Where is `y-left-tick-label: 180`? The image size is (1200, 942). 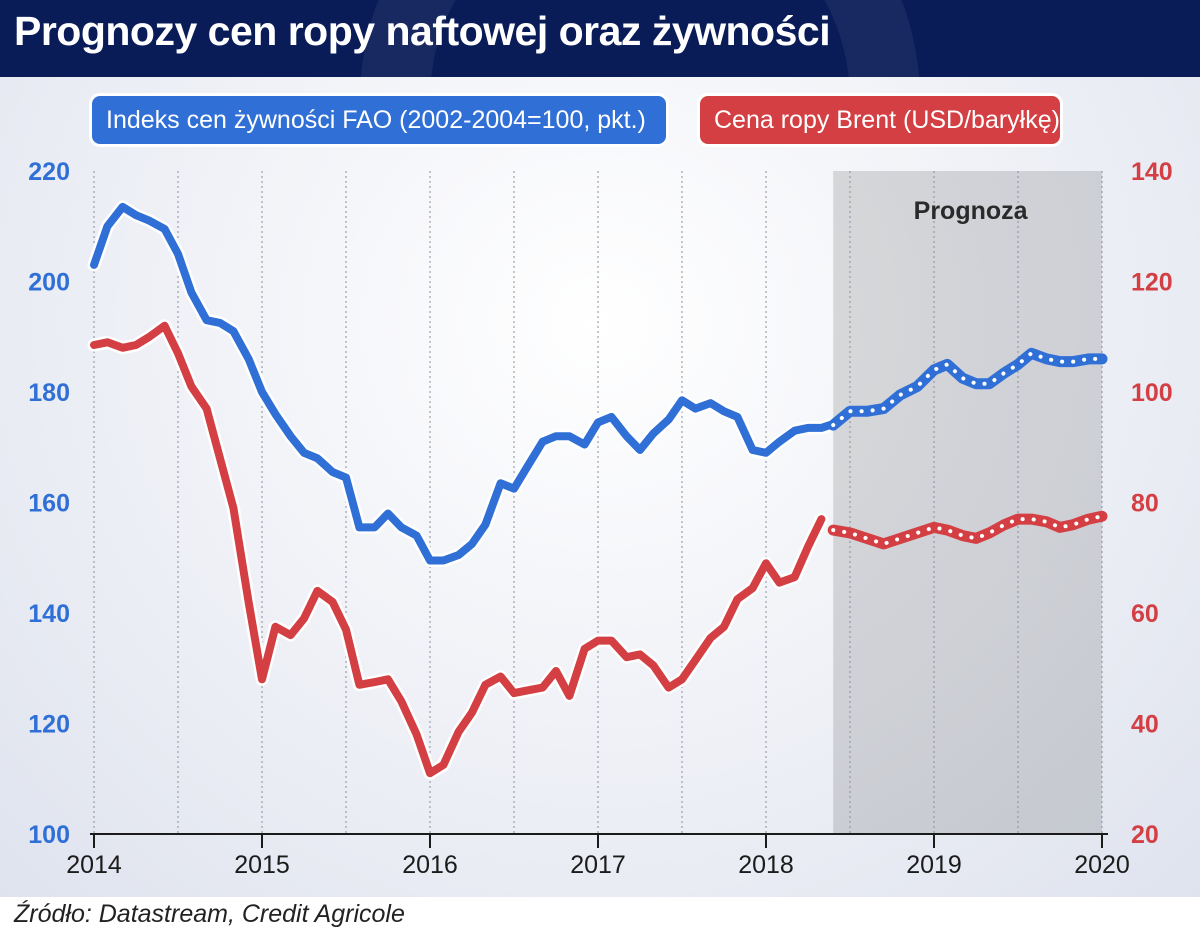 y-left-tick-label: 180 is located at coordinates (49, 393).